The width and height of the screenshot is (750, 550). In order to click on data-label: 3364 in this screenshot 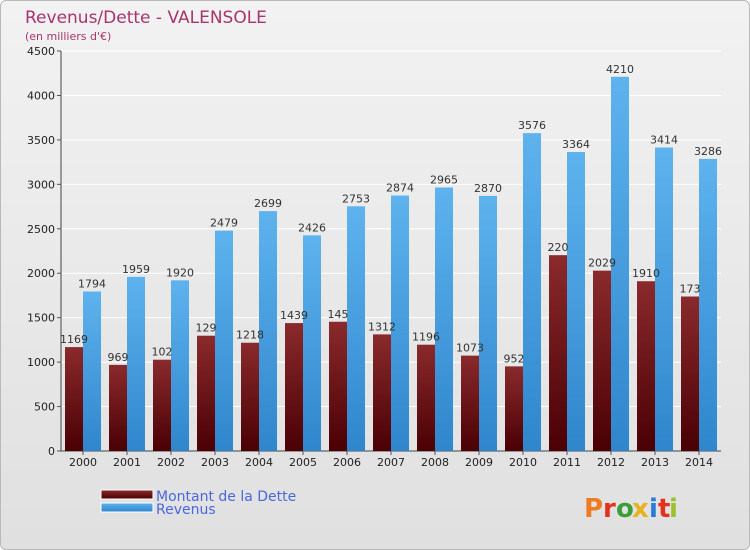, I will do `click(576, 144)`.